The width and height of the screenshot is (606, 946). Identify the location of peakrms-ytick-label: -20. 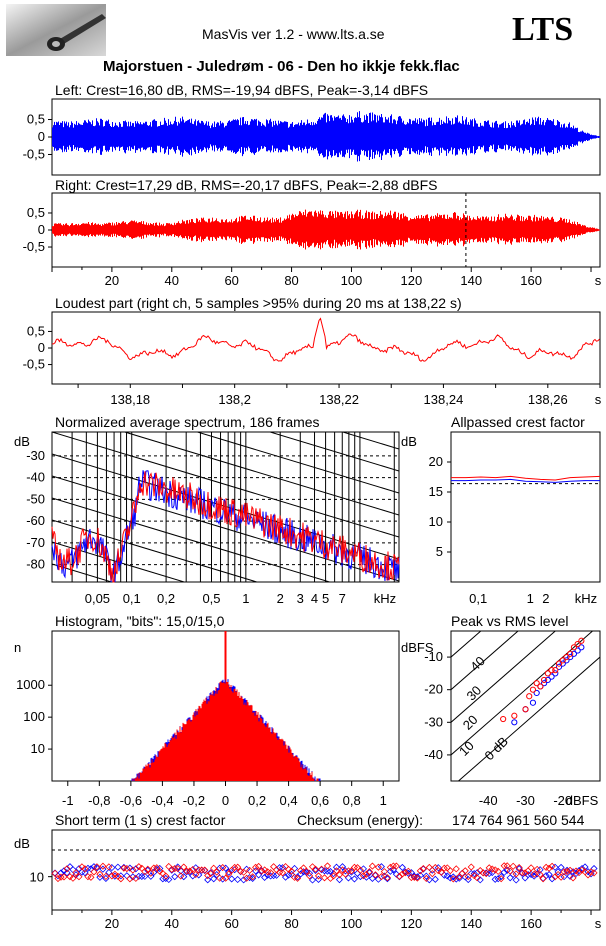
(433, 689).